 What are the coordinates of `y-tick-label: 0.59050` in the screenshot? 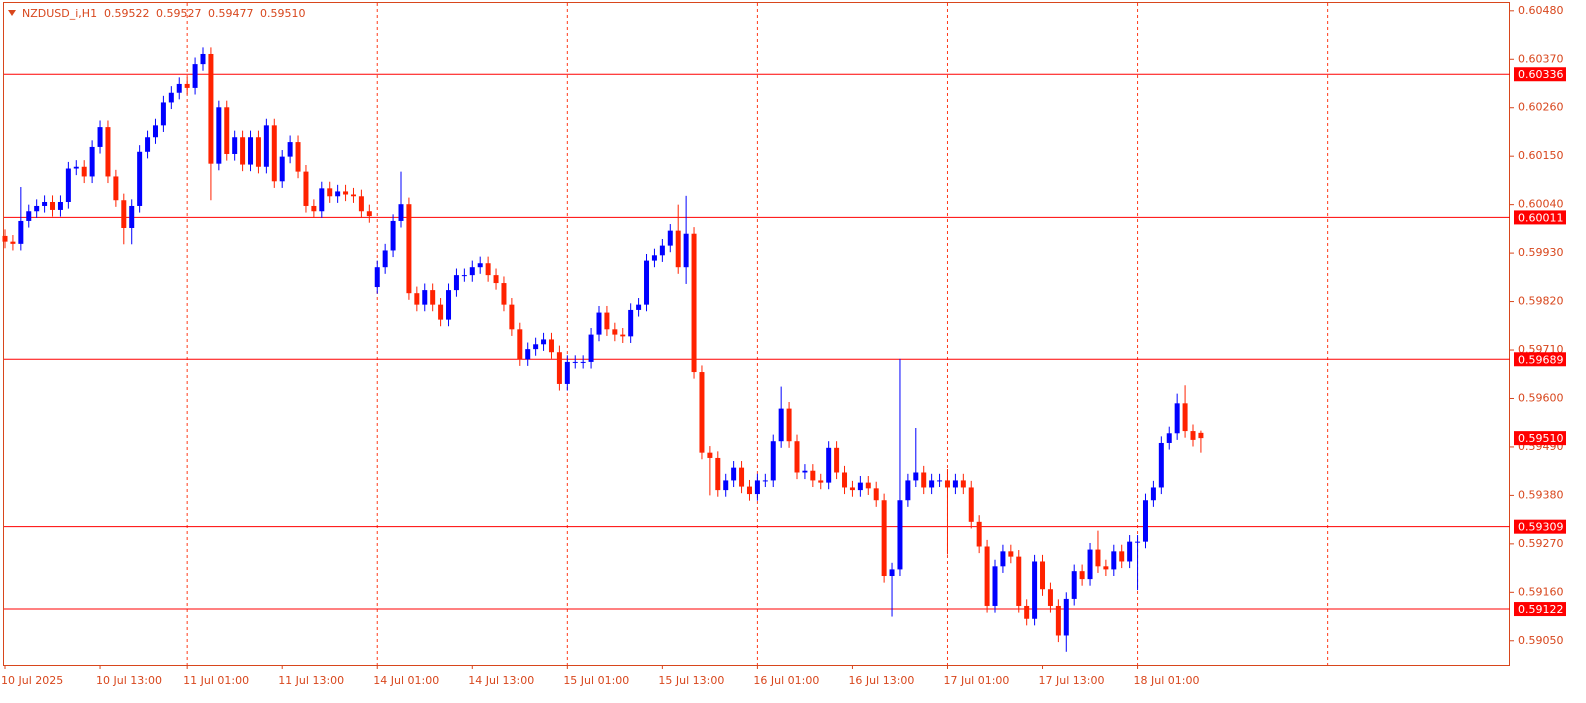 It's located at (1541, 640).